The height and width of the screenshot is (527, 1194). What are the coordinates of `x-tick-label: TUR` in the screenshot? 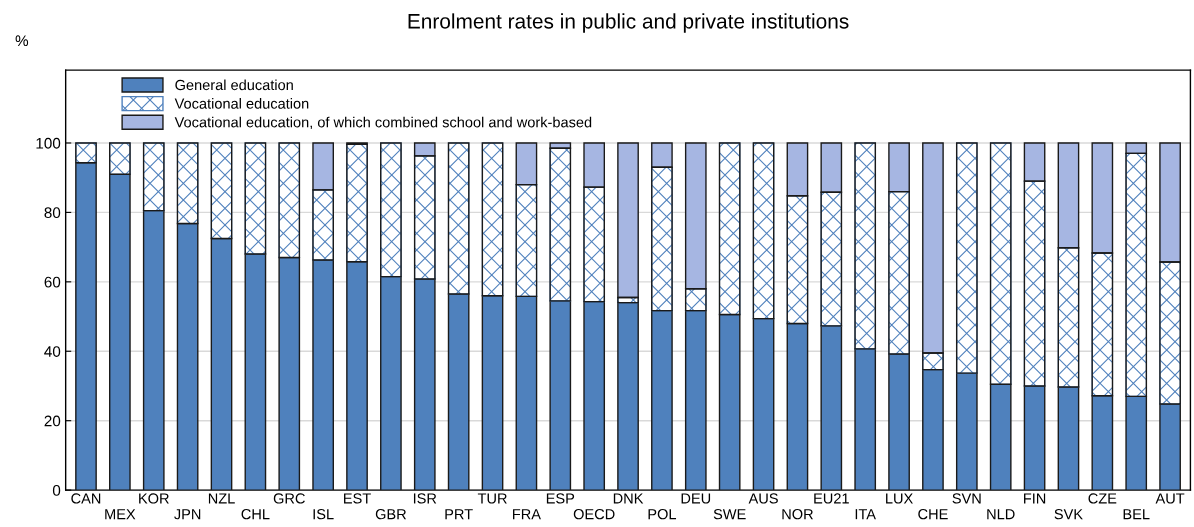 It's located at (492, 498).